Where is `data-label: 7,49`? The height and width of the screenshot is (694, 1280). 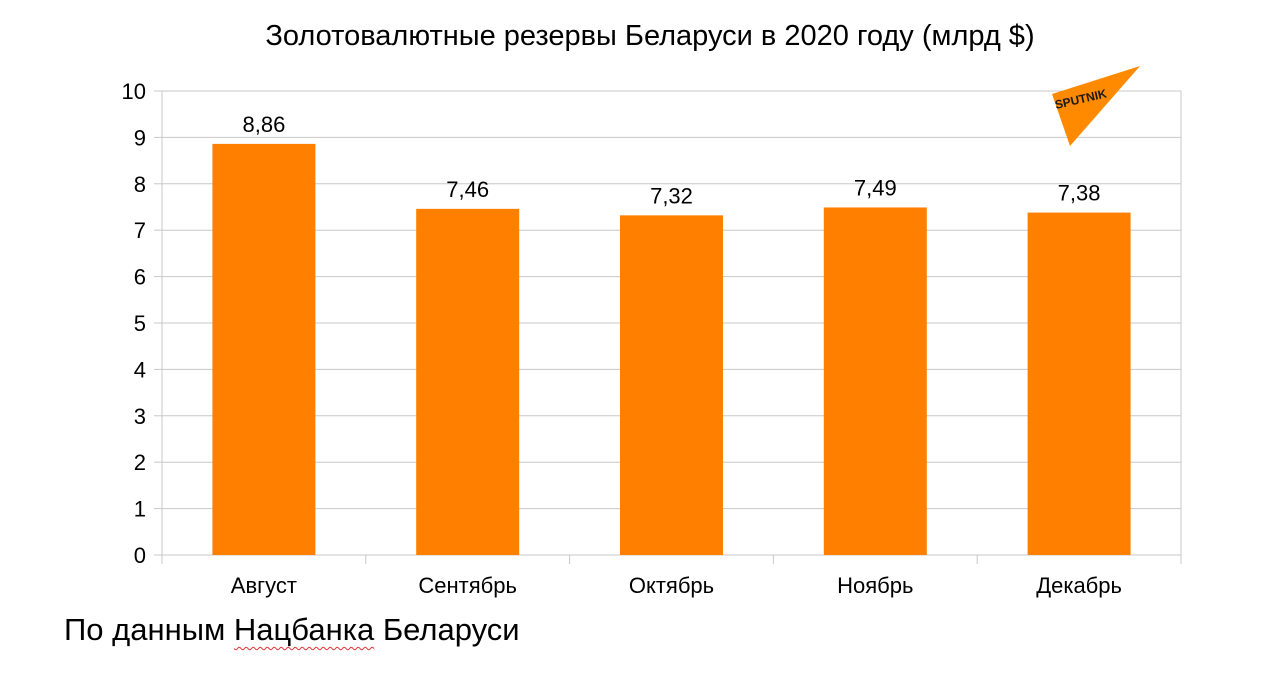
data-label: 7,49 is located at coordinates (875, 187).